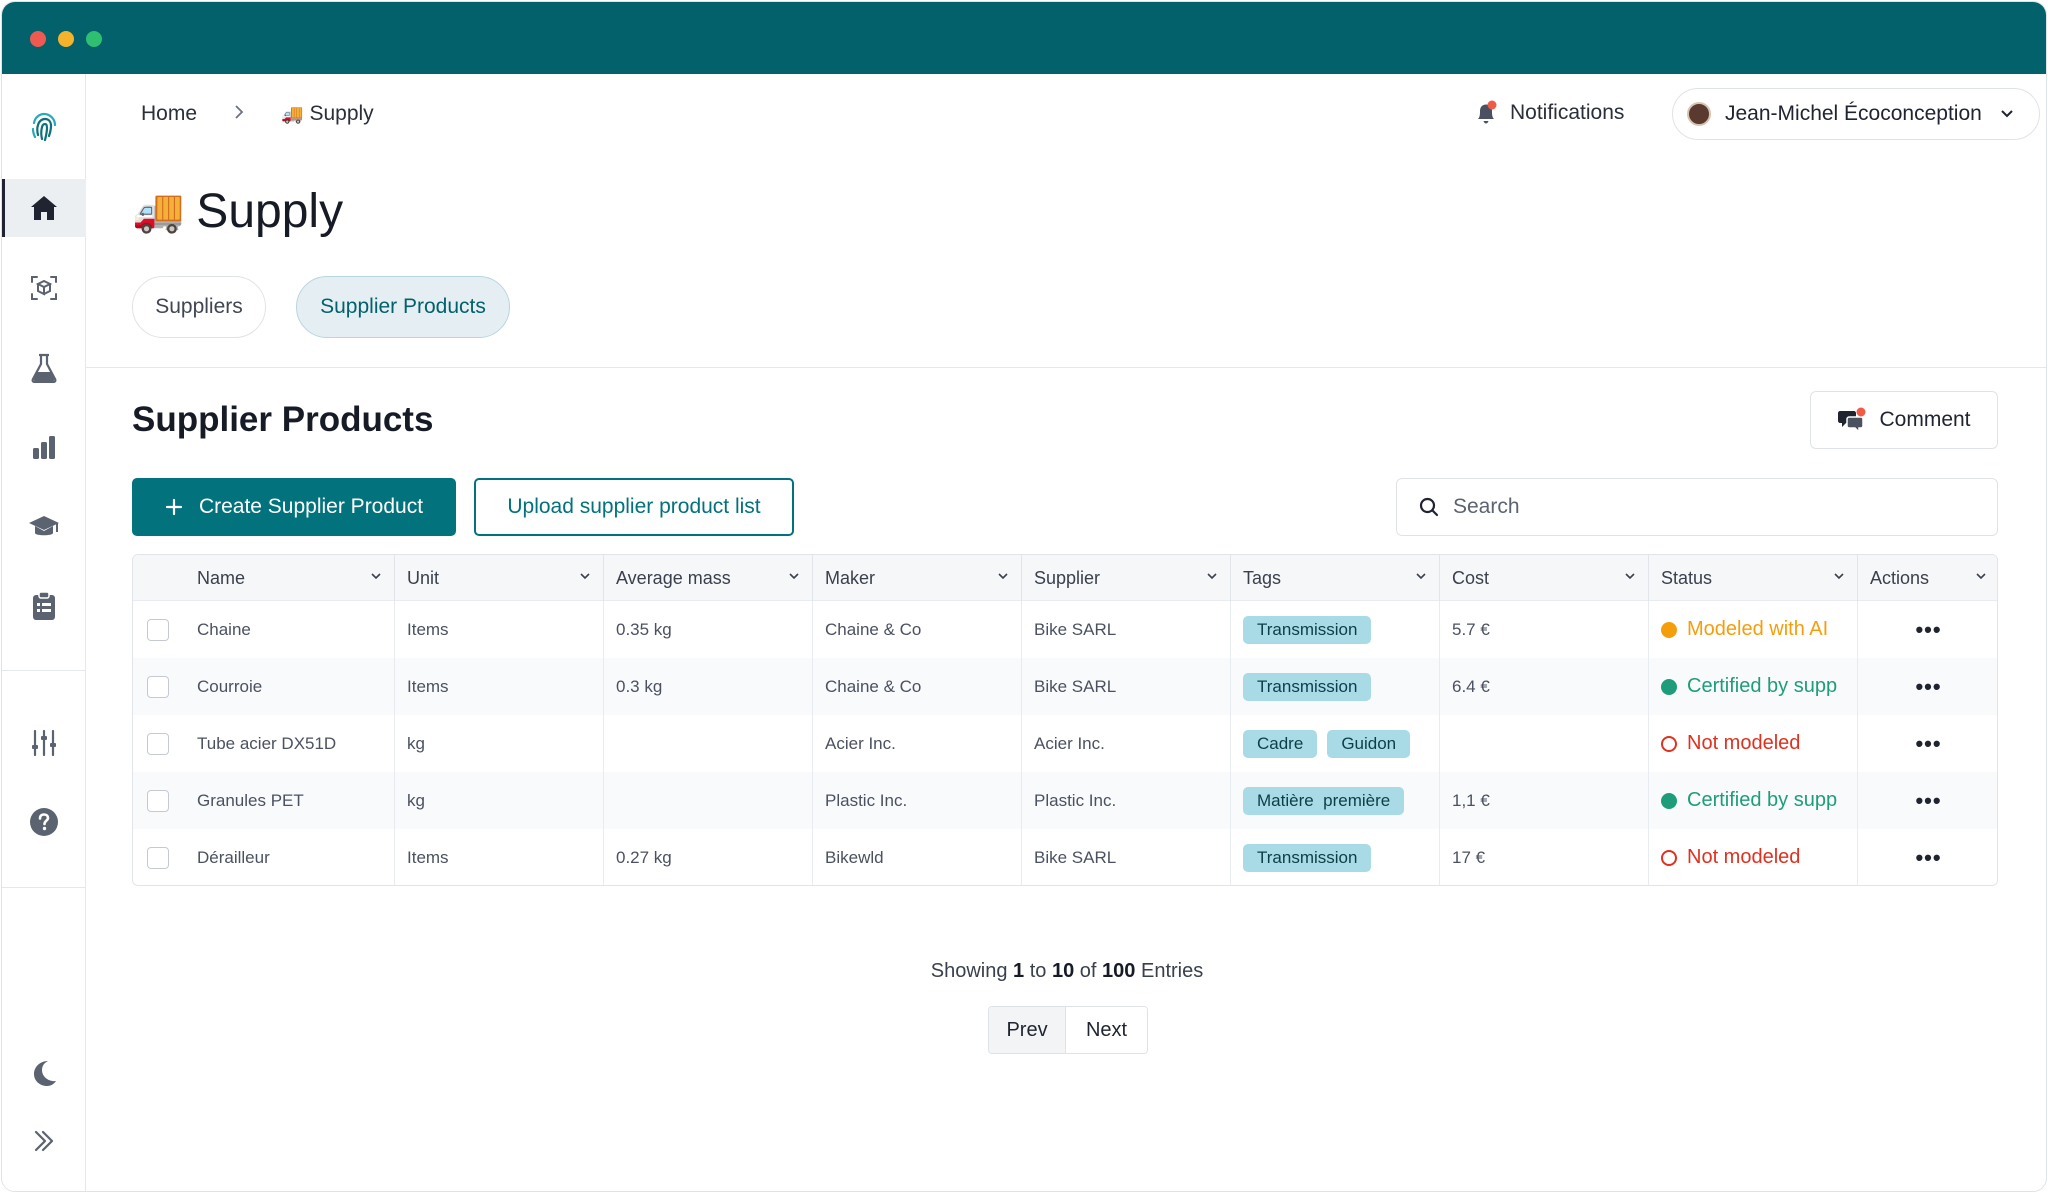 This screenshot has width=2048, height=1193. I want to click on cell-average-mass, so click(707, 800).